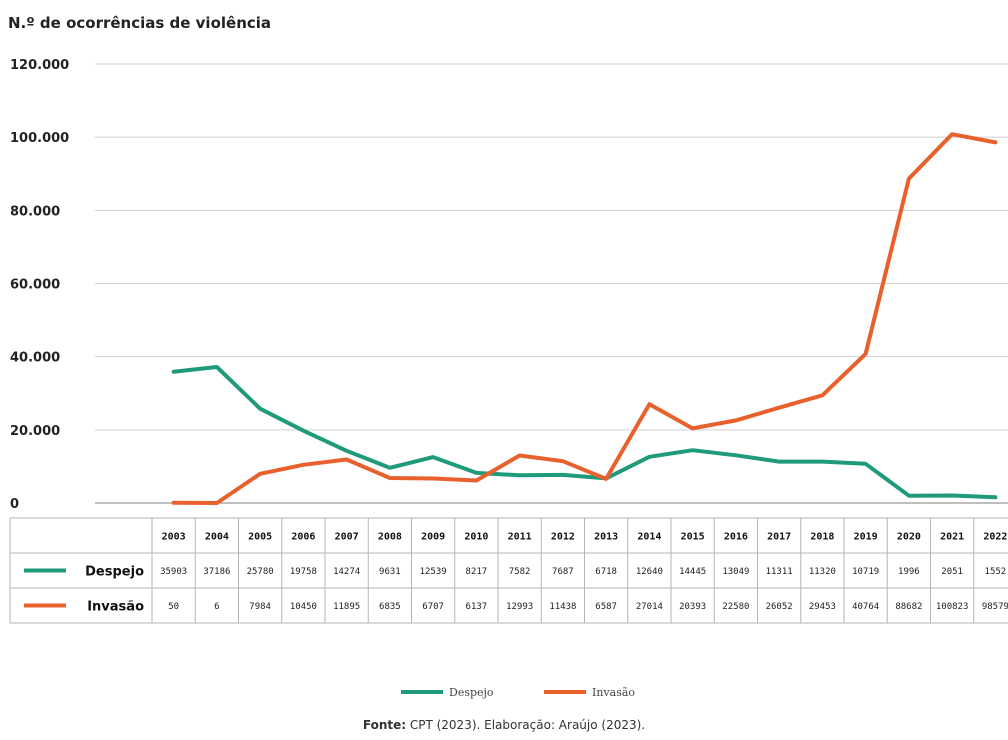 This screenshot has width=1008, height=740. Describe the element at coordinates (390, 607) in the screenshot. I see `table-cell: 6835` at that location.